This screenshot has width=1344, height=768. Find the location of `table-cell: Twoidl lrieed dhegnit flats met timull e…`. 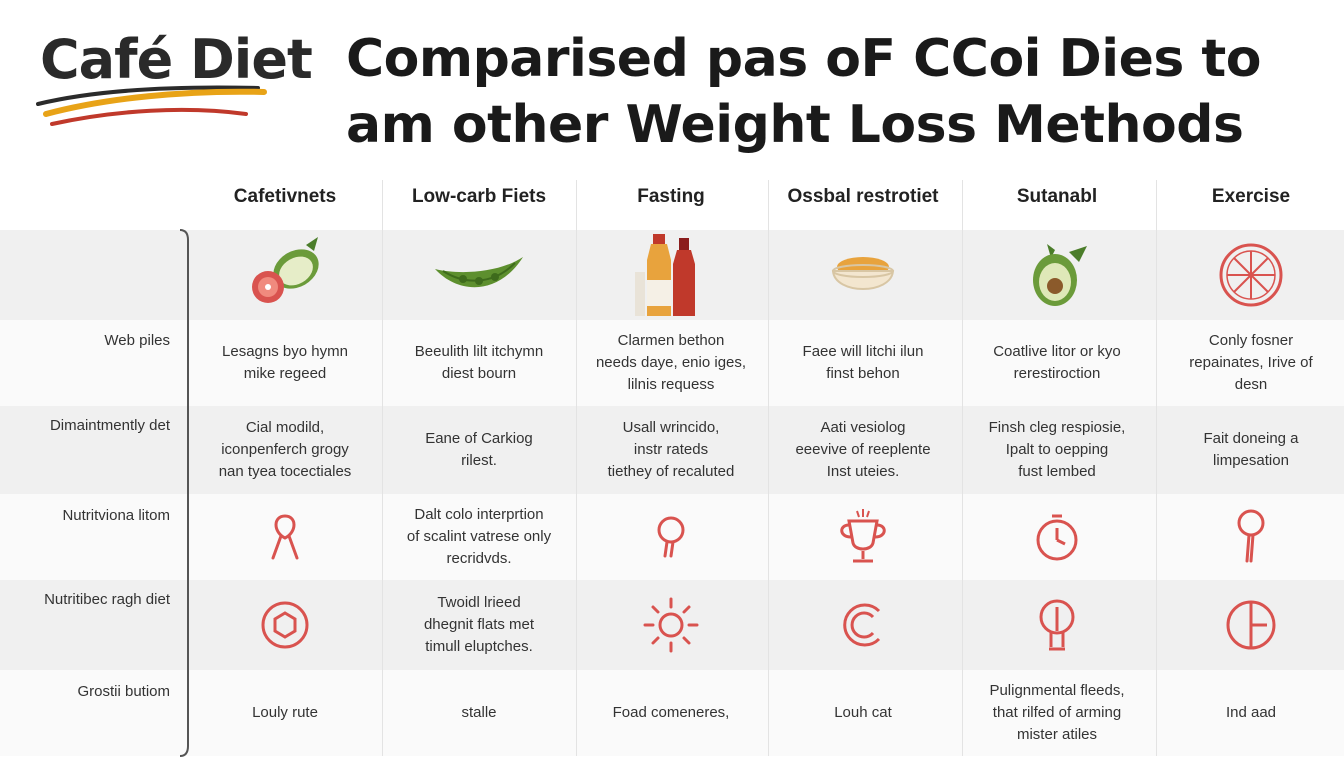

table-cell: Twoidl lrieed dhegnit flats met timull e… is located at coordinates (479, 624).